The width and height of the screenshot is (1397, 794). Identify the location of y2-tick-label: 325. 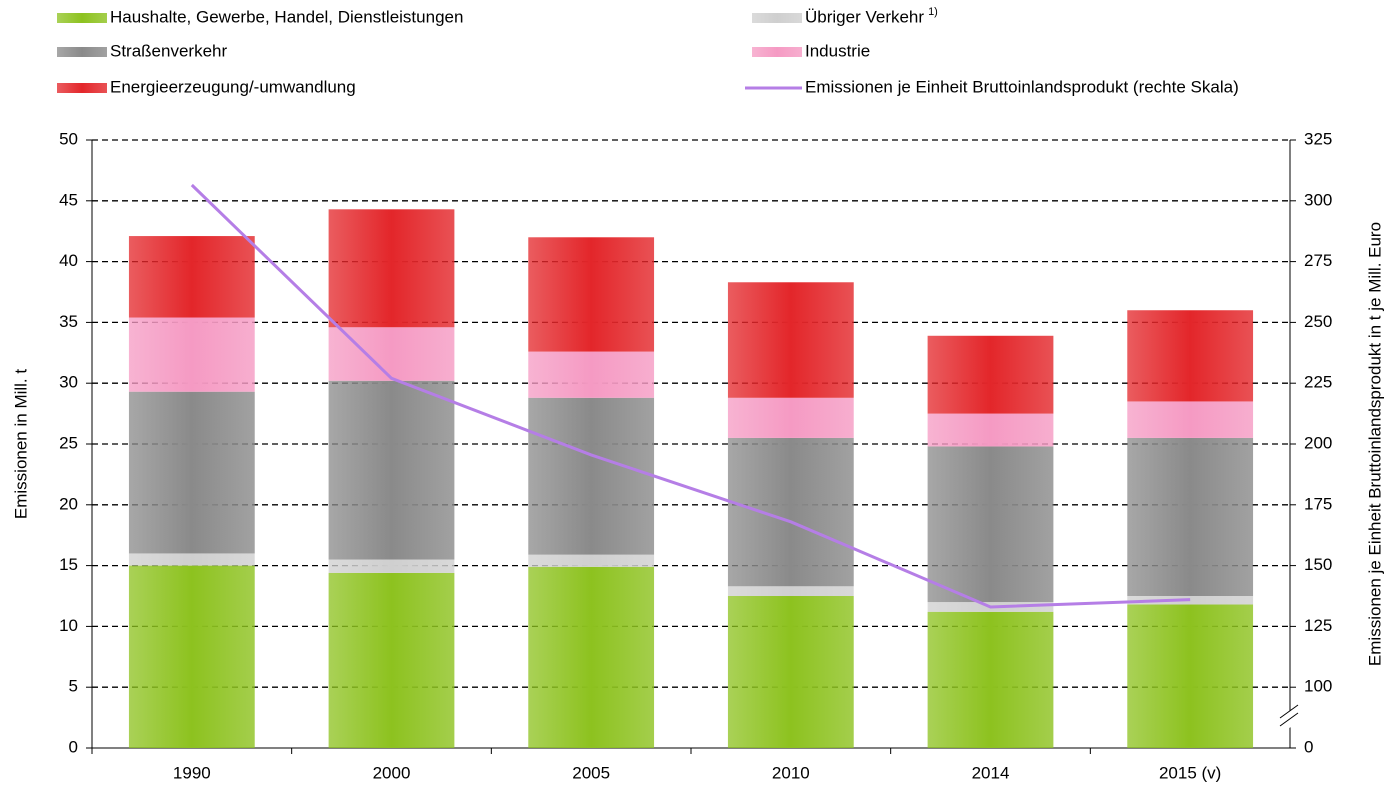
(1318, 138).